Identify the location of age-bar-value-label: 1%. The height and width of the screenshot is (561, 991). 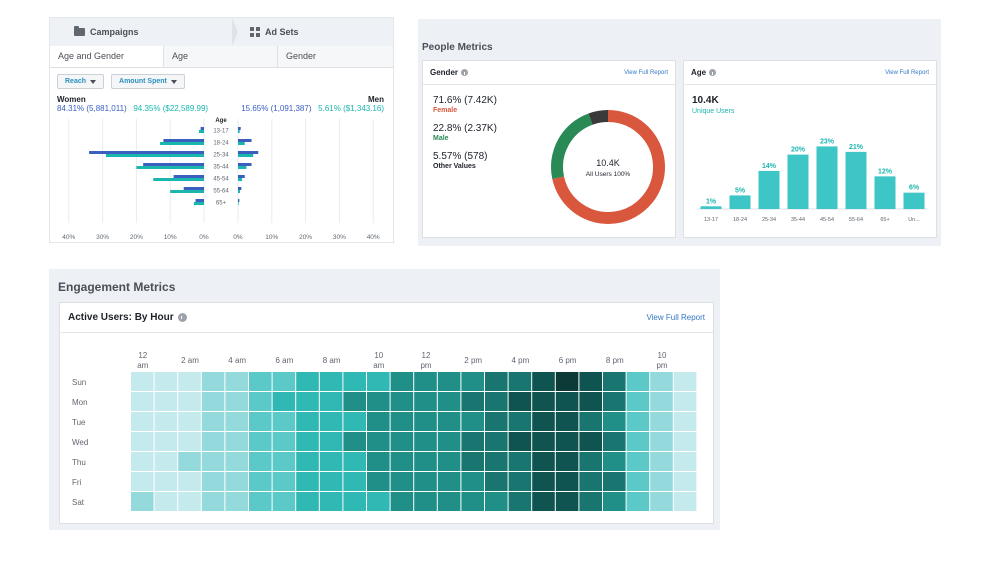
(711, 201).